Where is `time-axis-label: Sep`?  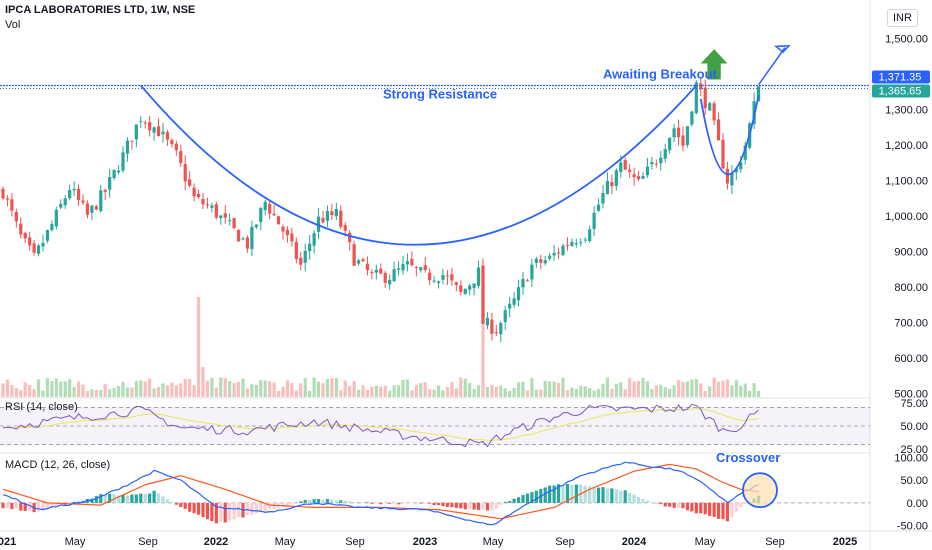
time-axis-label: Sep is located at coordinates (775, 542).